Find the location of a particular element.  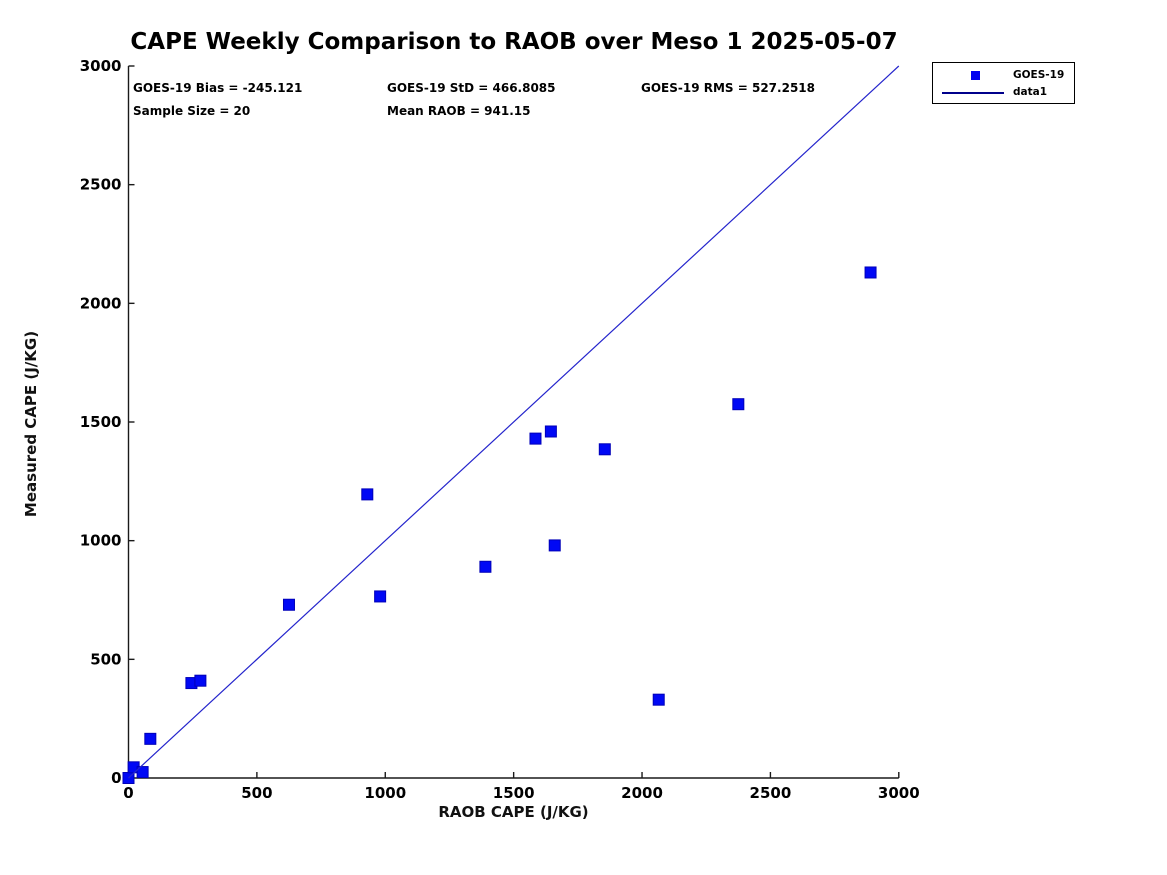

x-tick-label: 3000 is located at coordinates (899, 793).